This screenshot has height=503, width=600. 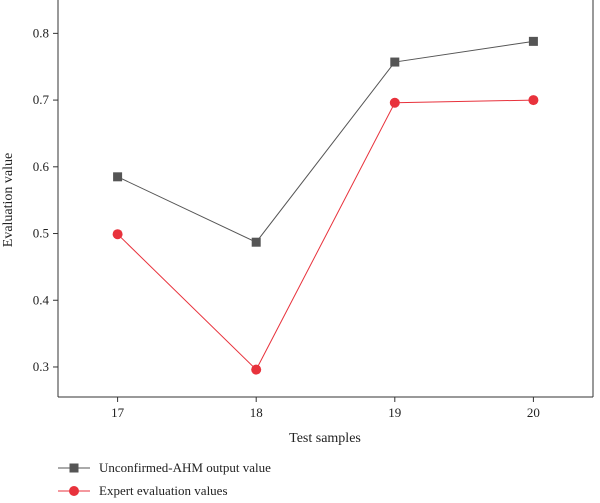 I want to click on x-tick-label: 20, so click(x=533, y=412).